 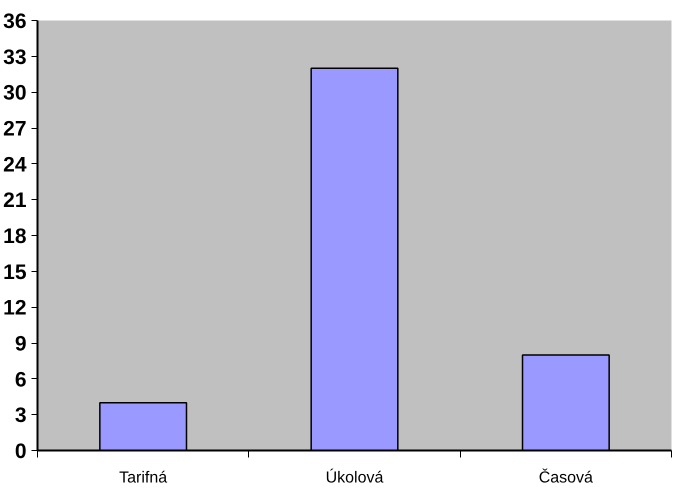 What do you see at coordinates (15, 272) in the screenshot?
I see `y-tick-label: 15` at bounding box center [15, 272].